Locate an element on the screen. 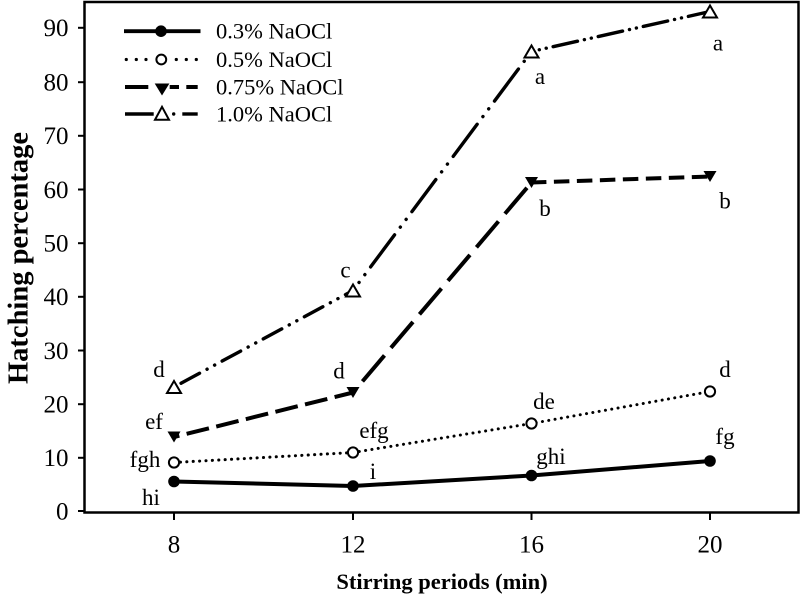 The width and height of the screenshot is (800, 605). svg-text: 0.5% NaOCl is located at coordinates (274, 59).